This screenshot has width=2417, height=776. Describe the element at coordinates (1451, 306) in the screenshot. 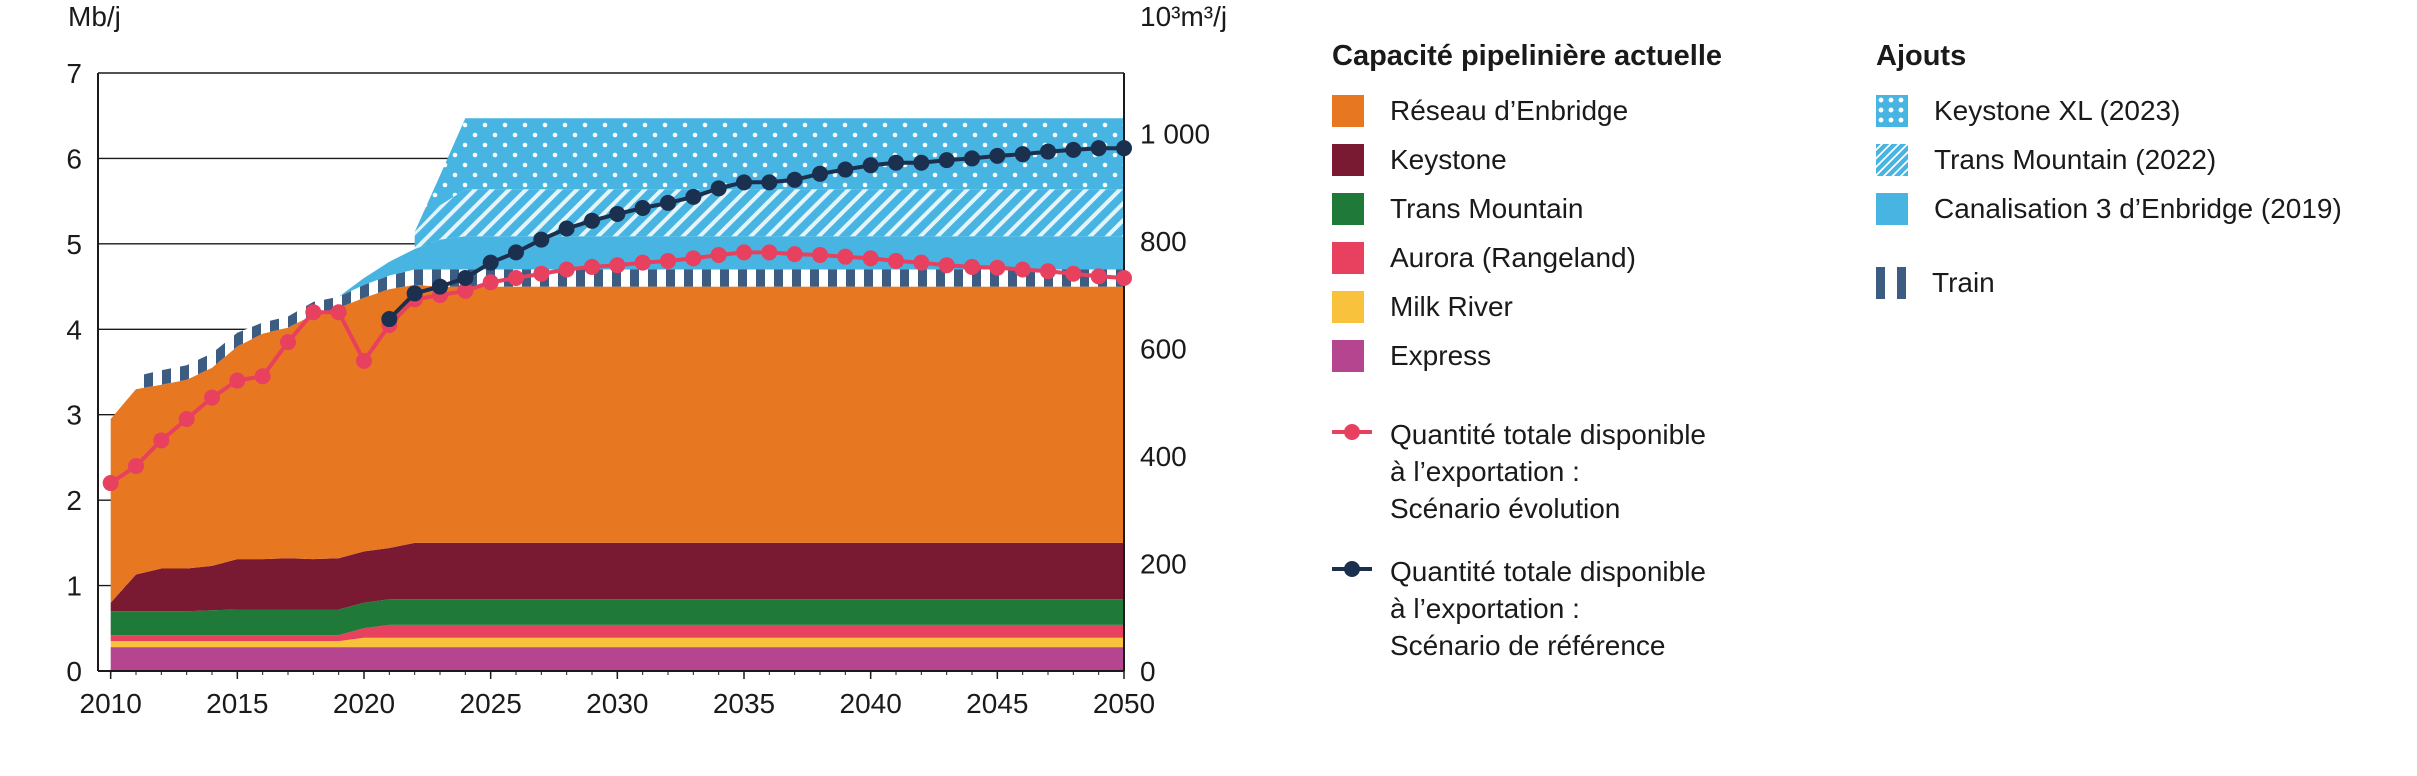

I see `legend-label: Milk River` at that location.